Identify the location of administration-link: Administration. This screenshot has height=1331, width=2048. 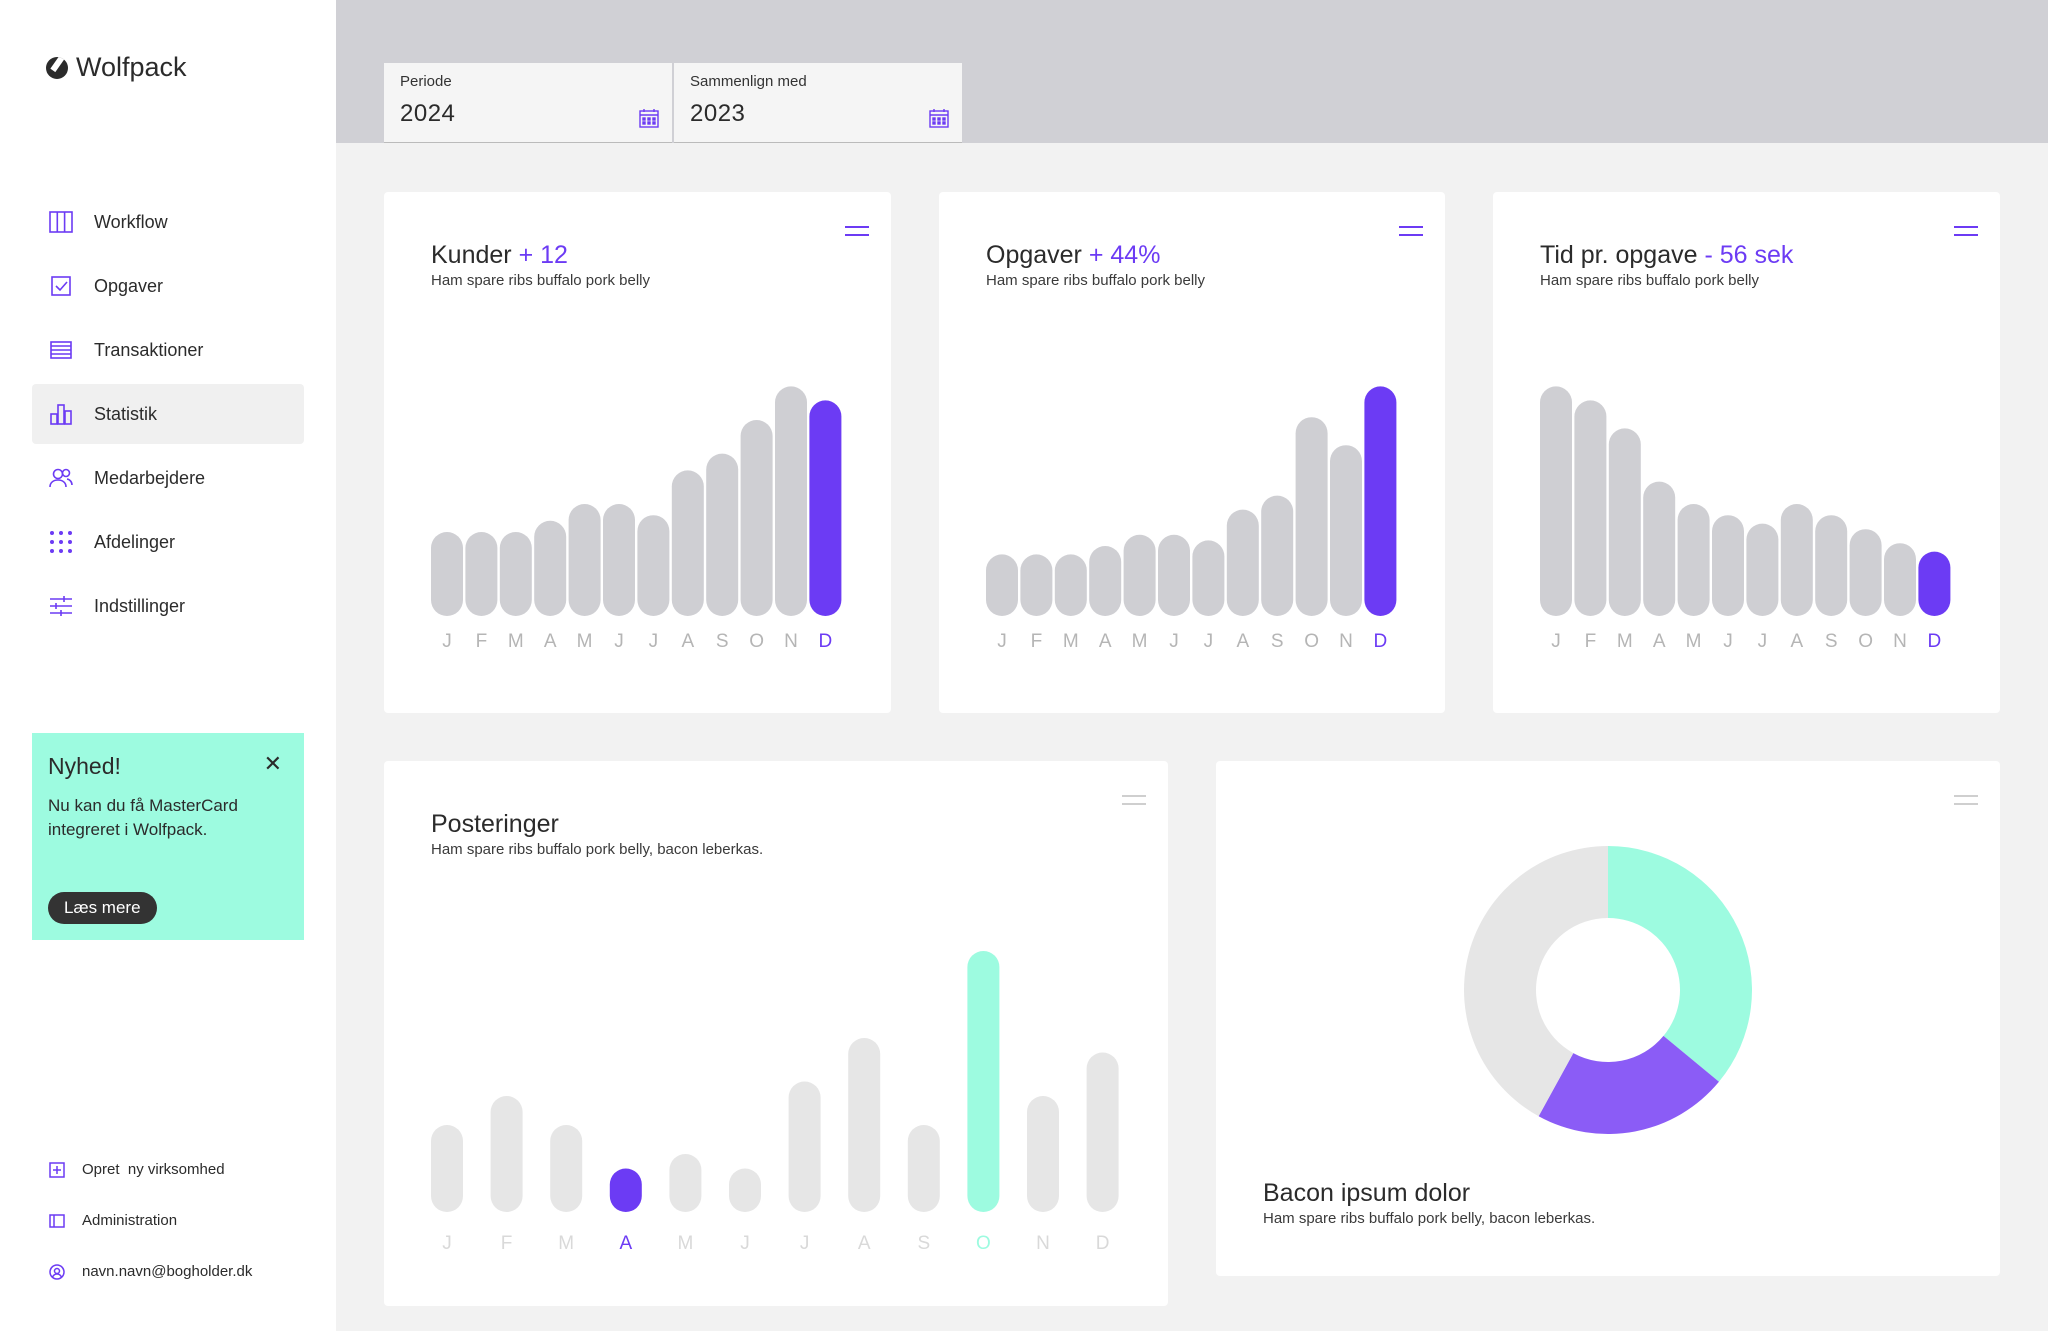
(150, 1220).